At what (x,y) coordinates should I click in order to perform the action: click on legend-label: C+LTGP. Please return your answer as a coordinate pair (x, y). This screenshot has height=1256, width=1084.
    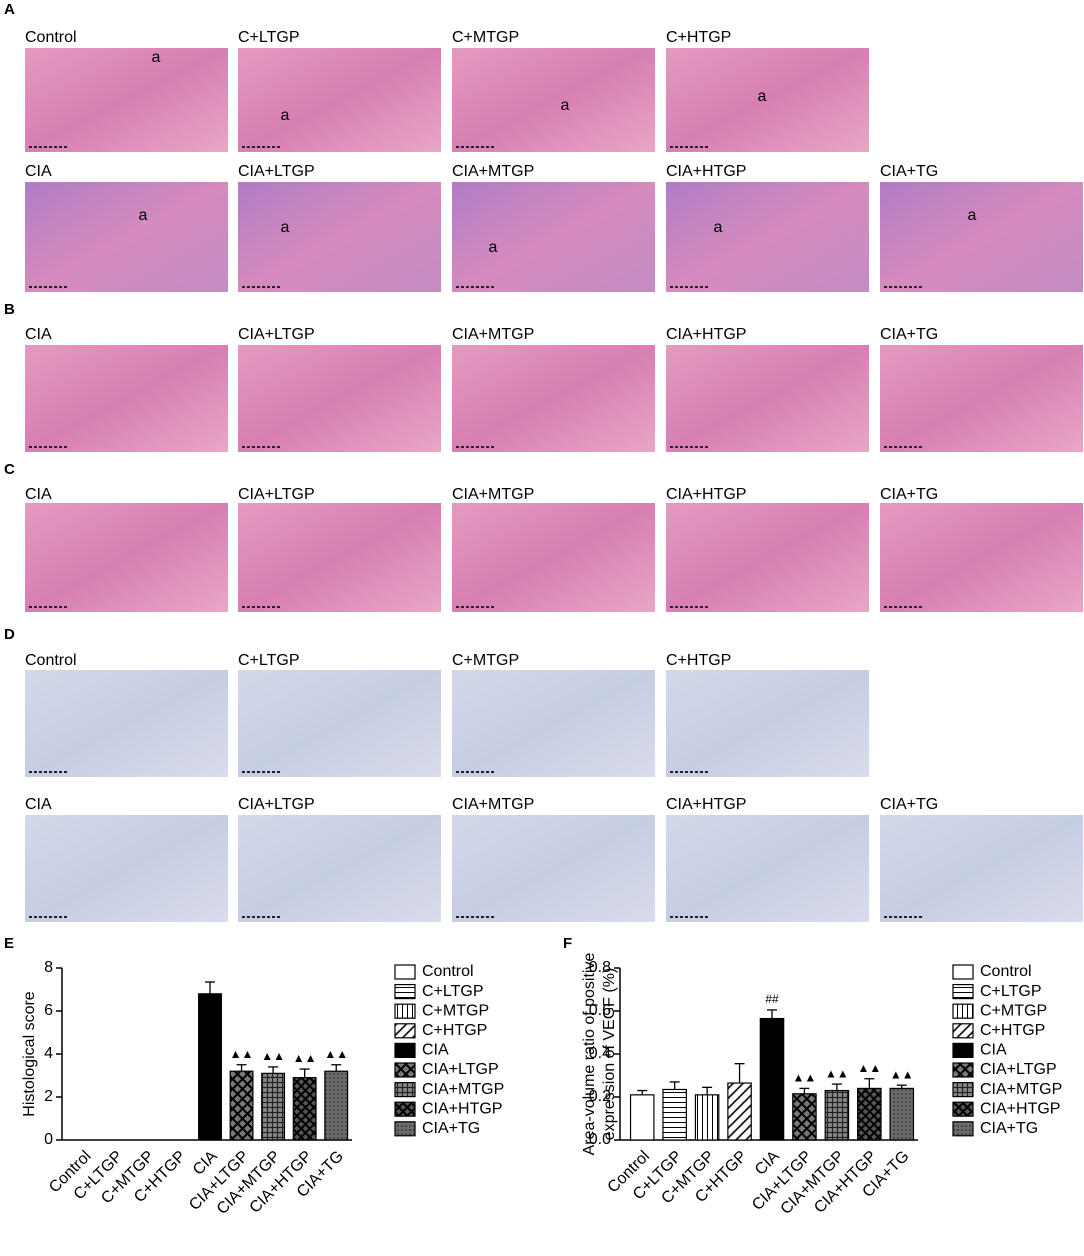
    Looking at the image, I should click on (1011, 991).